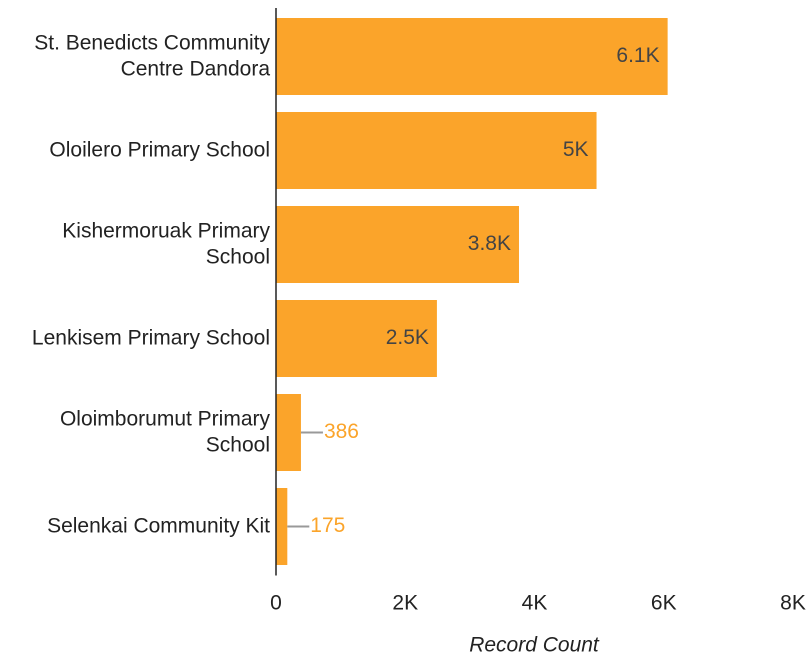 The width and height of the screenshot is (812, 662). What do you see at coordinates (158, 525) in the screenshot?
I see `y-tick-label: Selenkai Community Kit` at bounding box center [158, 525].